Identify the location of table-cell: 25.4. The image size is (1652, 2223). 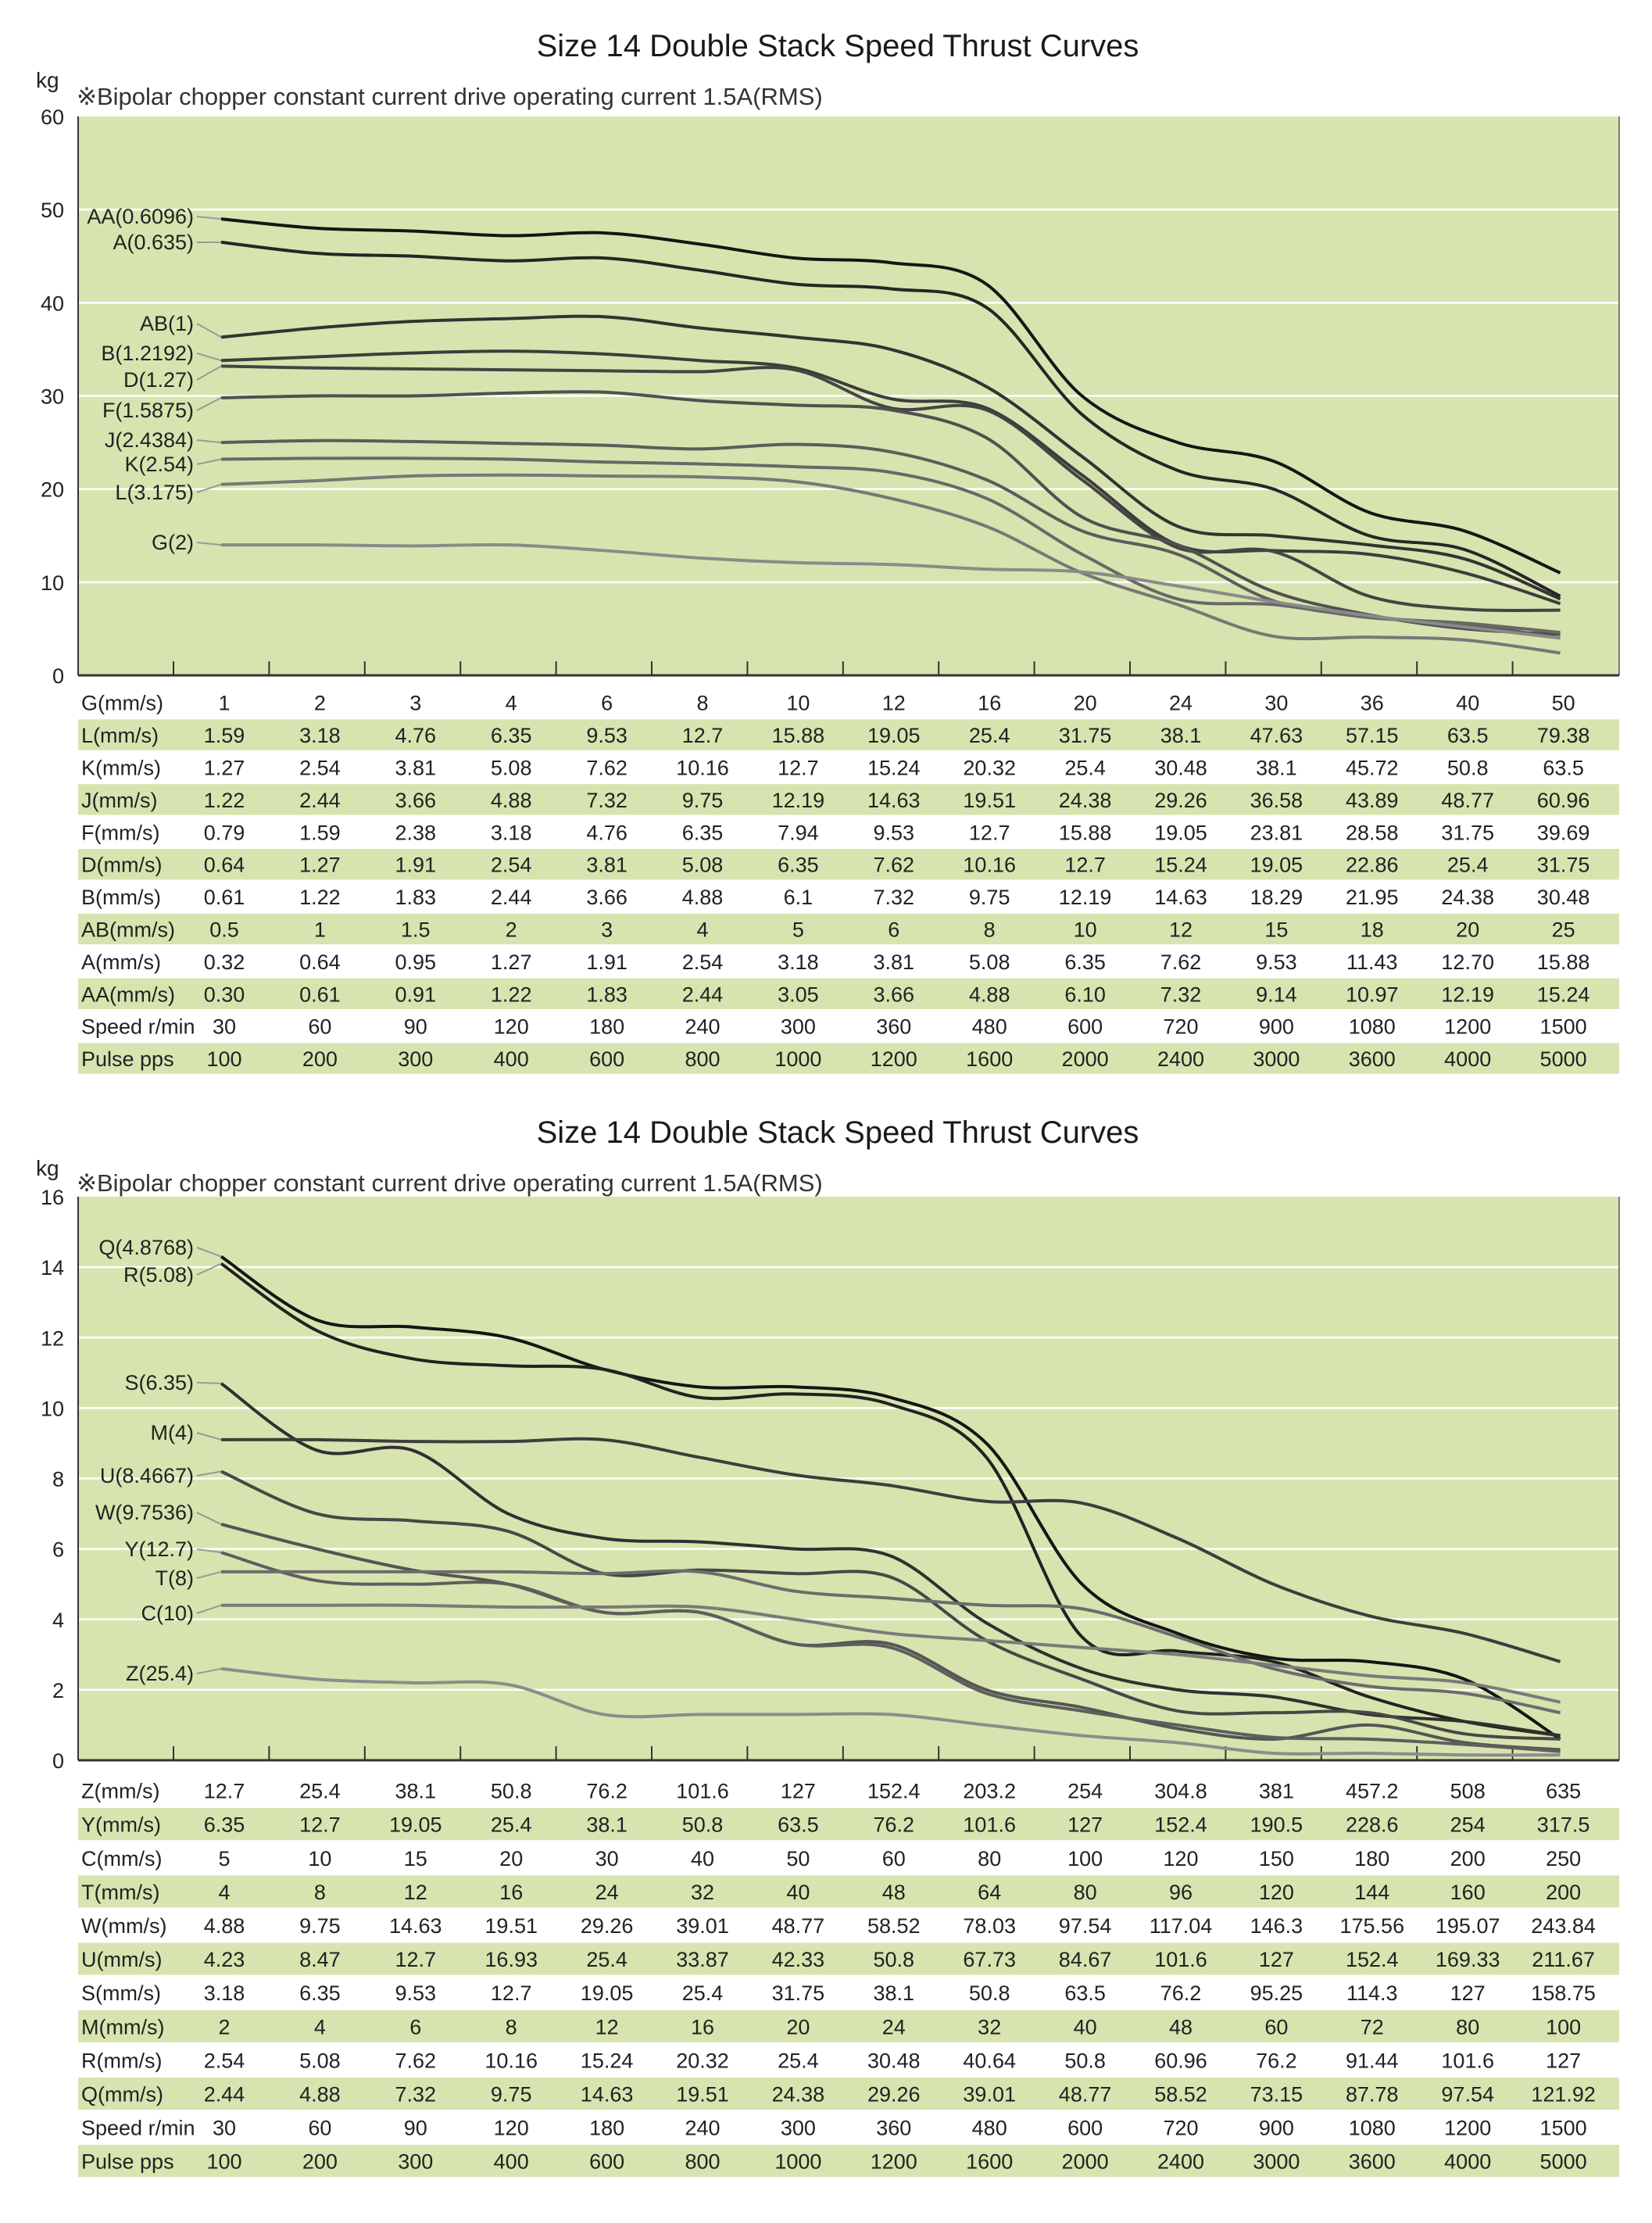
(511, 1825).